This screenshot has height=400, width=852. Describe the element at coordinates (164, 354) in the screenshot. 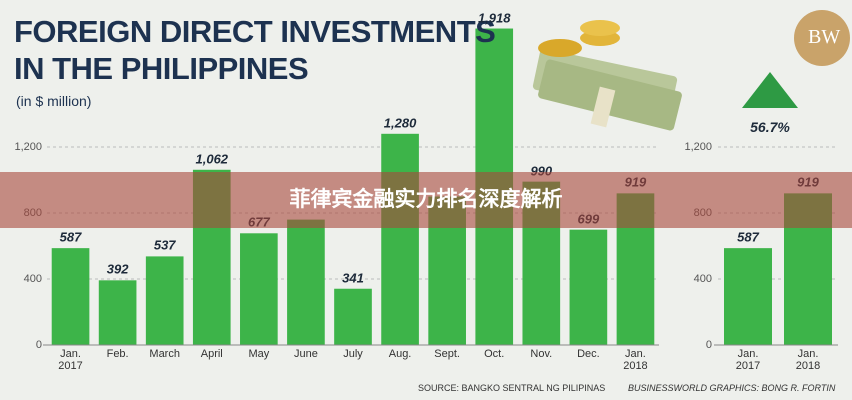

I see `x-tick-label: March` at that location.